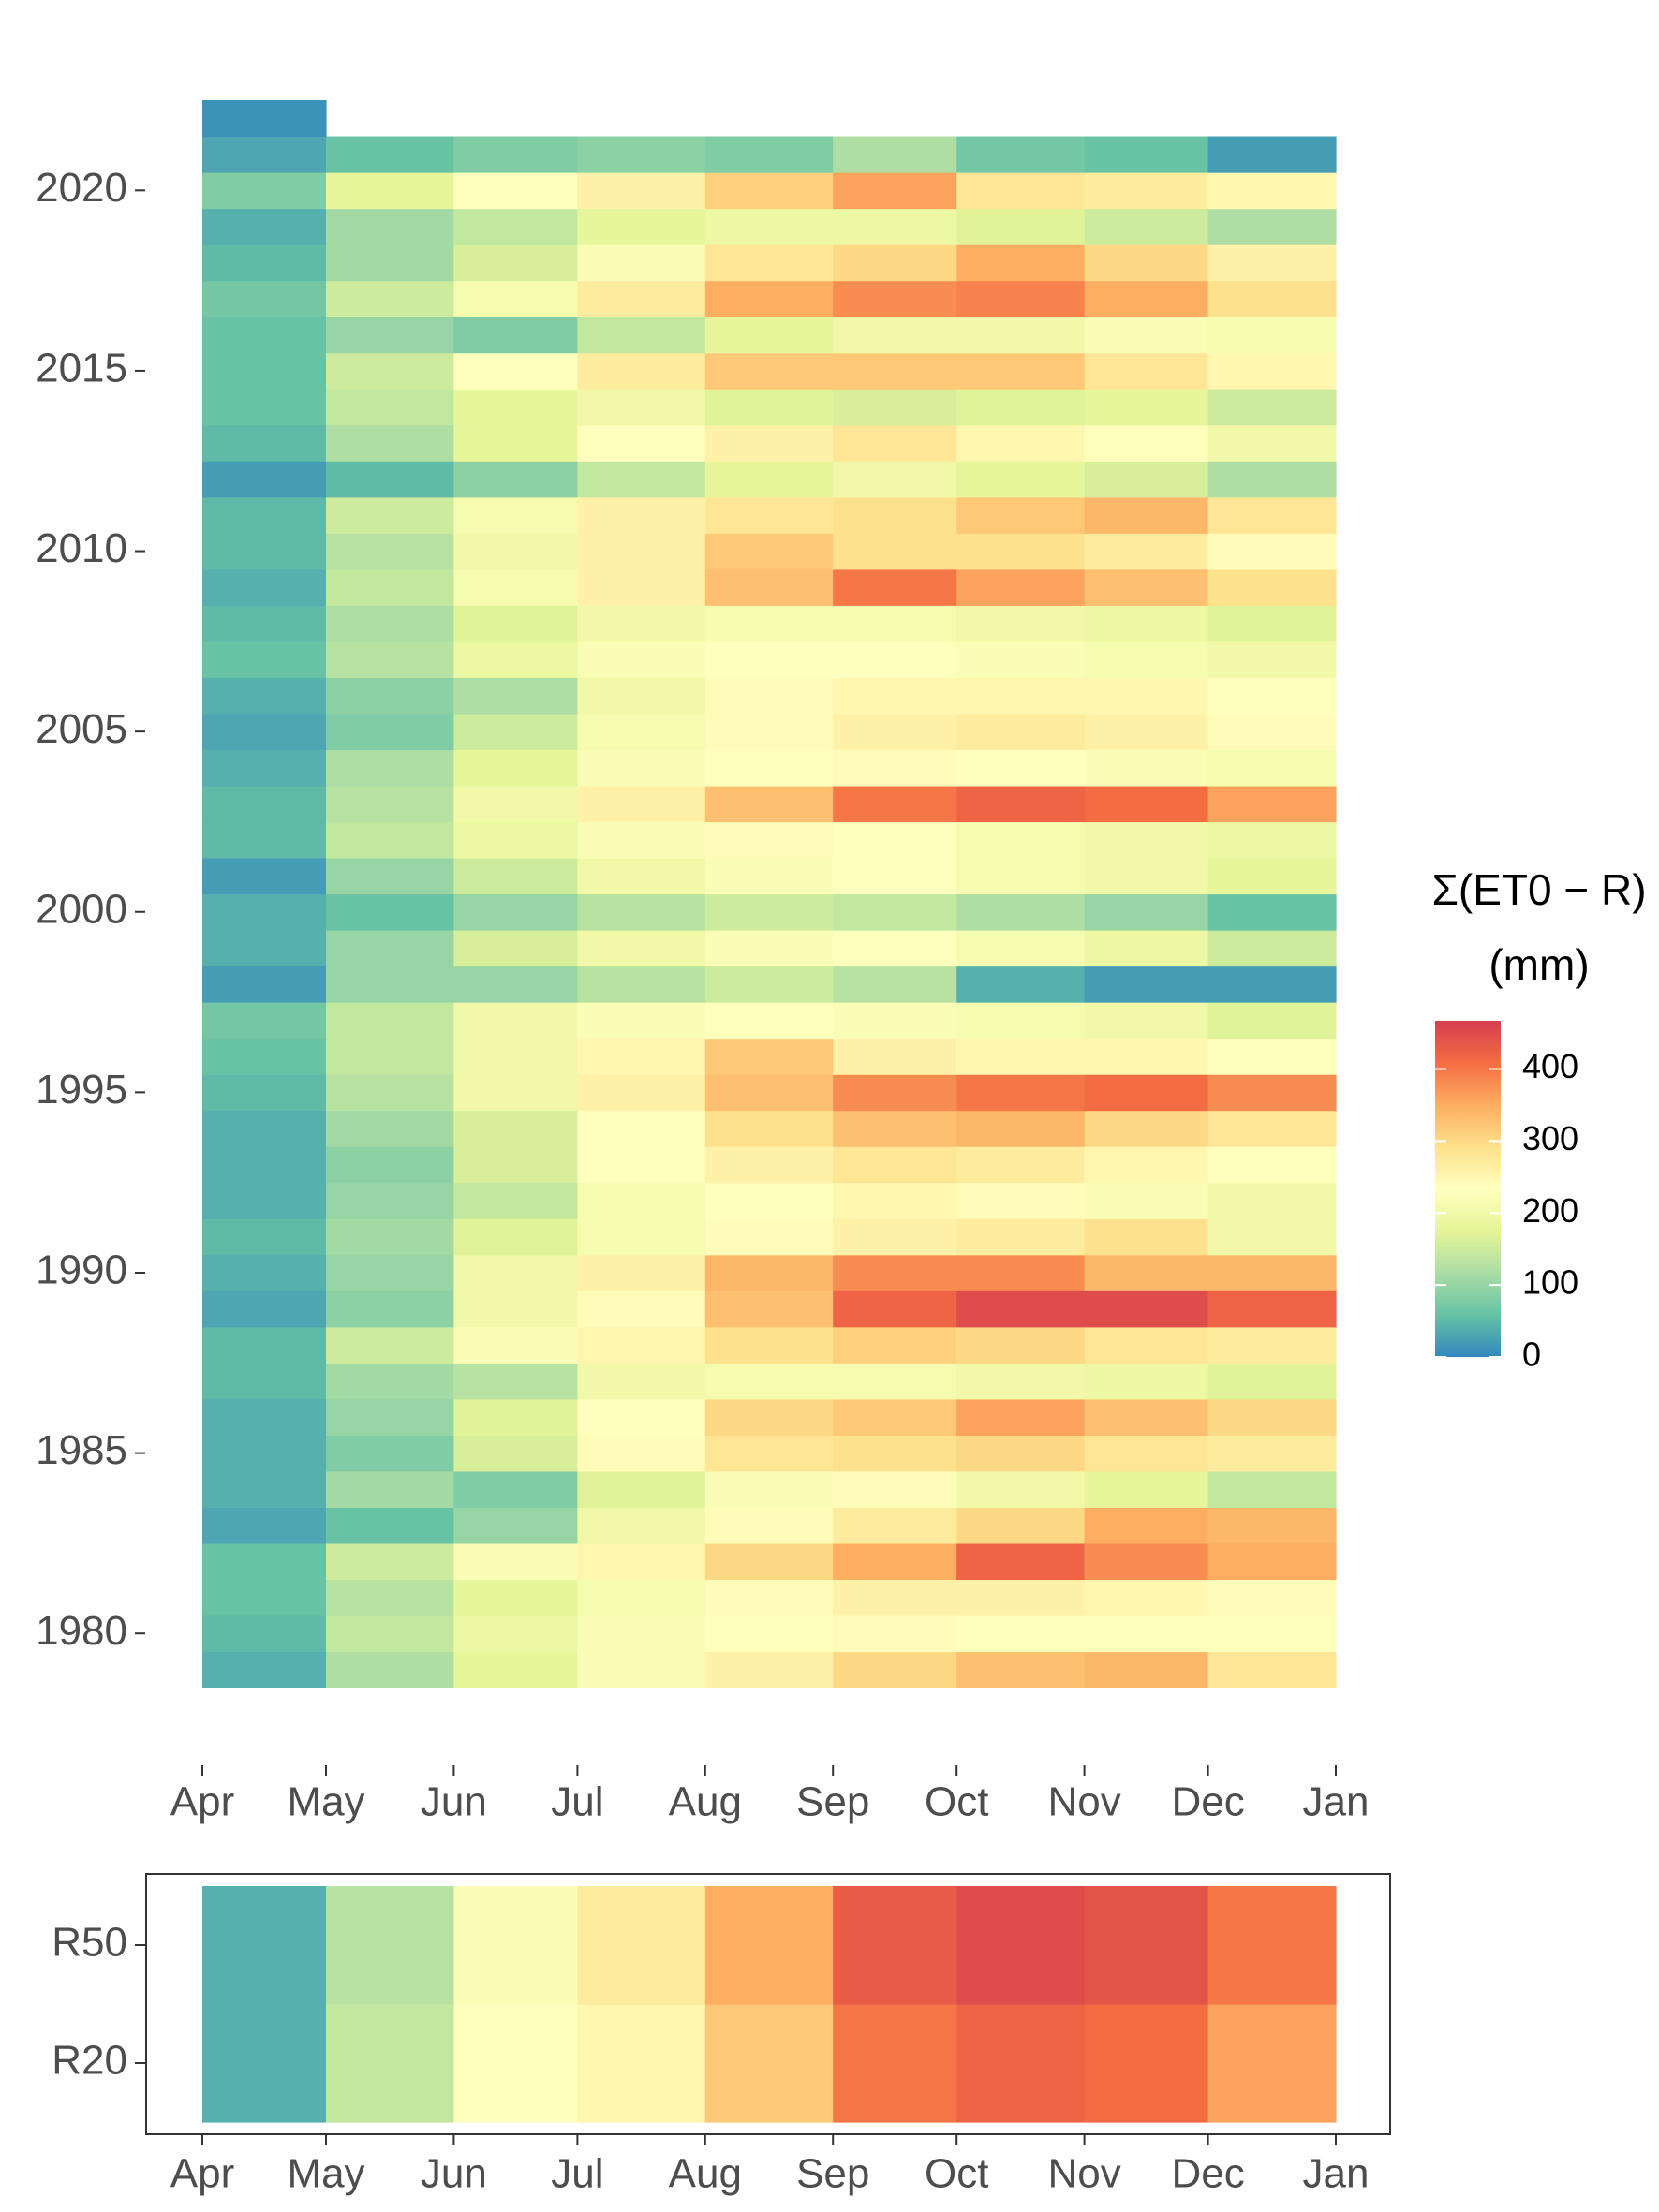 The width and height of the screenshot is (1659, 2212). What do you see at coordinates (577, 1802) in the screenshot?
I see `x-tick-label: Jul` at bounding box center [577, 1802].